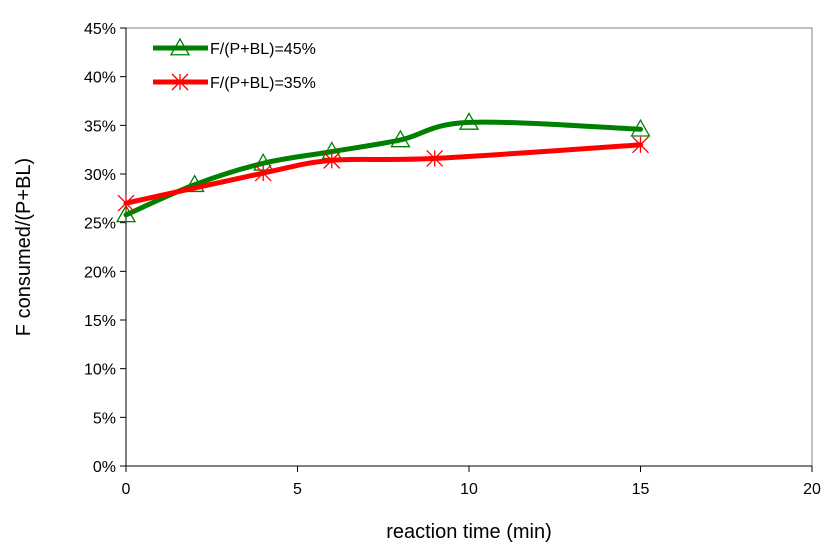  I want to click on legend-label: F/(P+BL)=45%, so click(263, 49).